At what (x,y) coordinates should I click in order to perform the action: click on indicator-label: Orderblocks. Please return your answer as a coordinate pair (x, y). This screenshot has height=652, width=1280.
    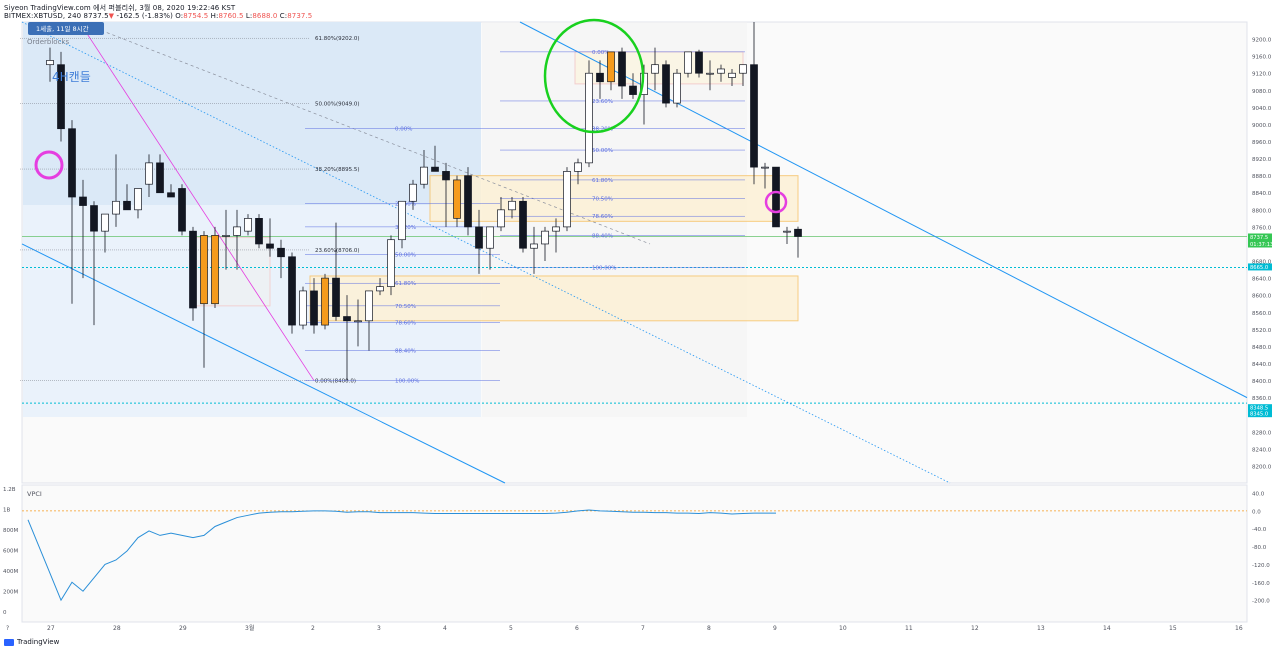
    Looking at the image, I should click on (48, 42).